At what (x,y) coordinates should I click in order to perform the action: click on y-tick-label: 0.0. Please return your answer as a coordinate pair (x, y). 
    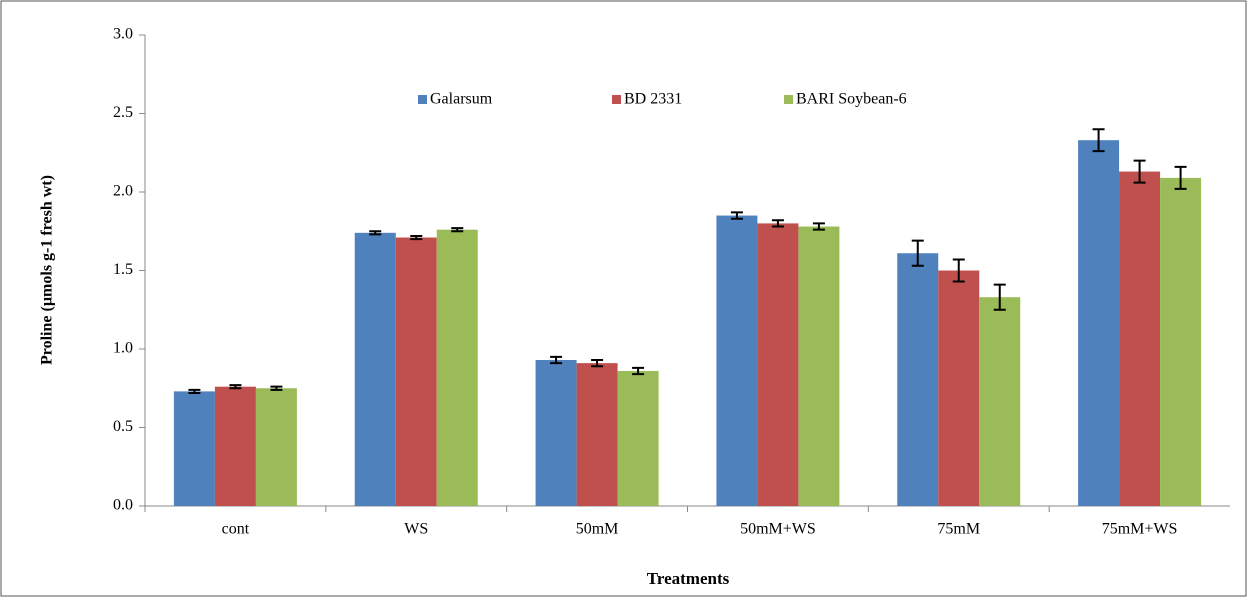
    Looking at the image, I should click on (123, 505).